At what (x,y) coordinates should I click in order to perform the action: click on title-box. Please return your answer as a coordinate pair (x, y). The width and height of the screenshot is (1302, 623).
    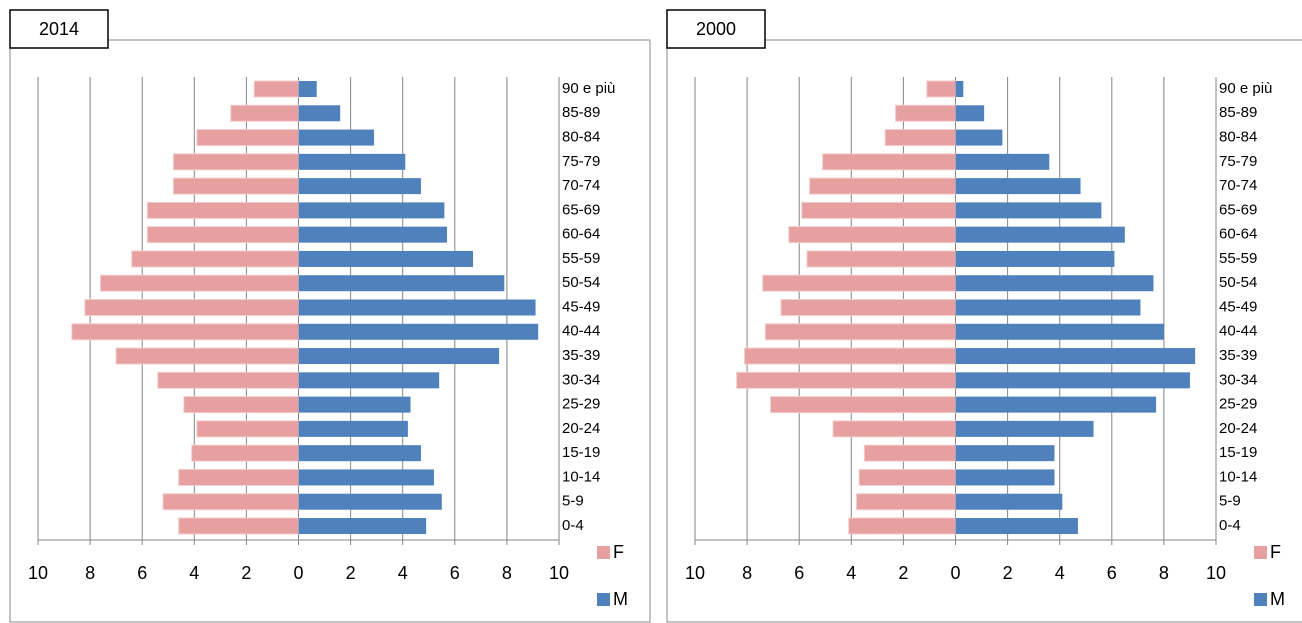
    Looking at the image, I should click on (716, 29).